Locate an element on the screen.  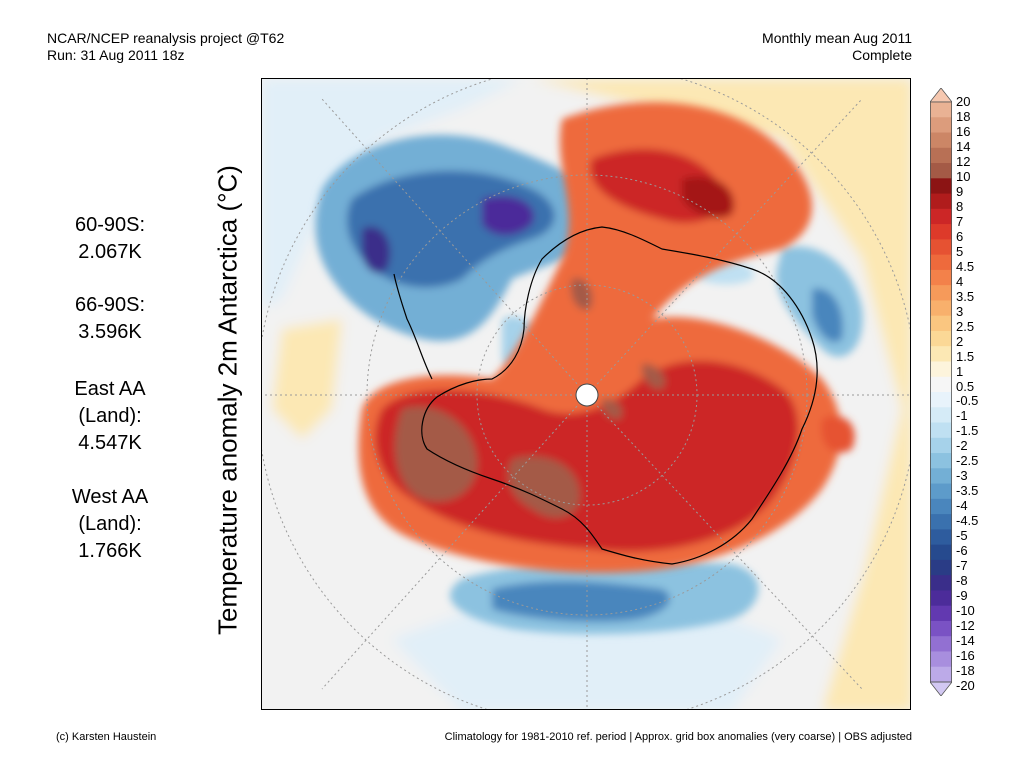
colorbar-label: -3 is located at coordinates (962, 476).